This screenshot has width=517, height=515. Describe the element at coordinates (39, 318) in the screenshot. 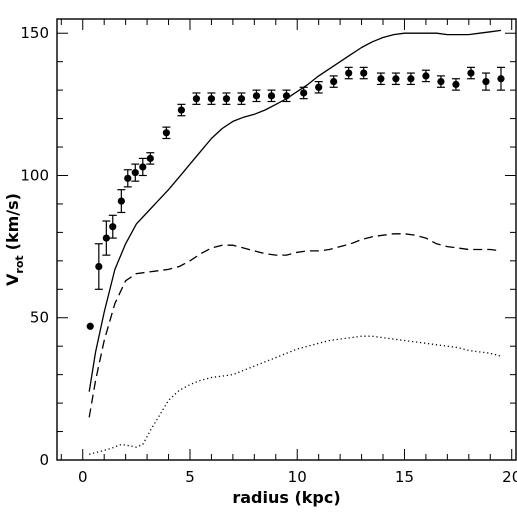

I see `y-tick-label: 50` at that location.